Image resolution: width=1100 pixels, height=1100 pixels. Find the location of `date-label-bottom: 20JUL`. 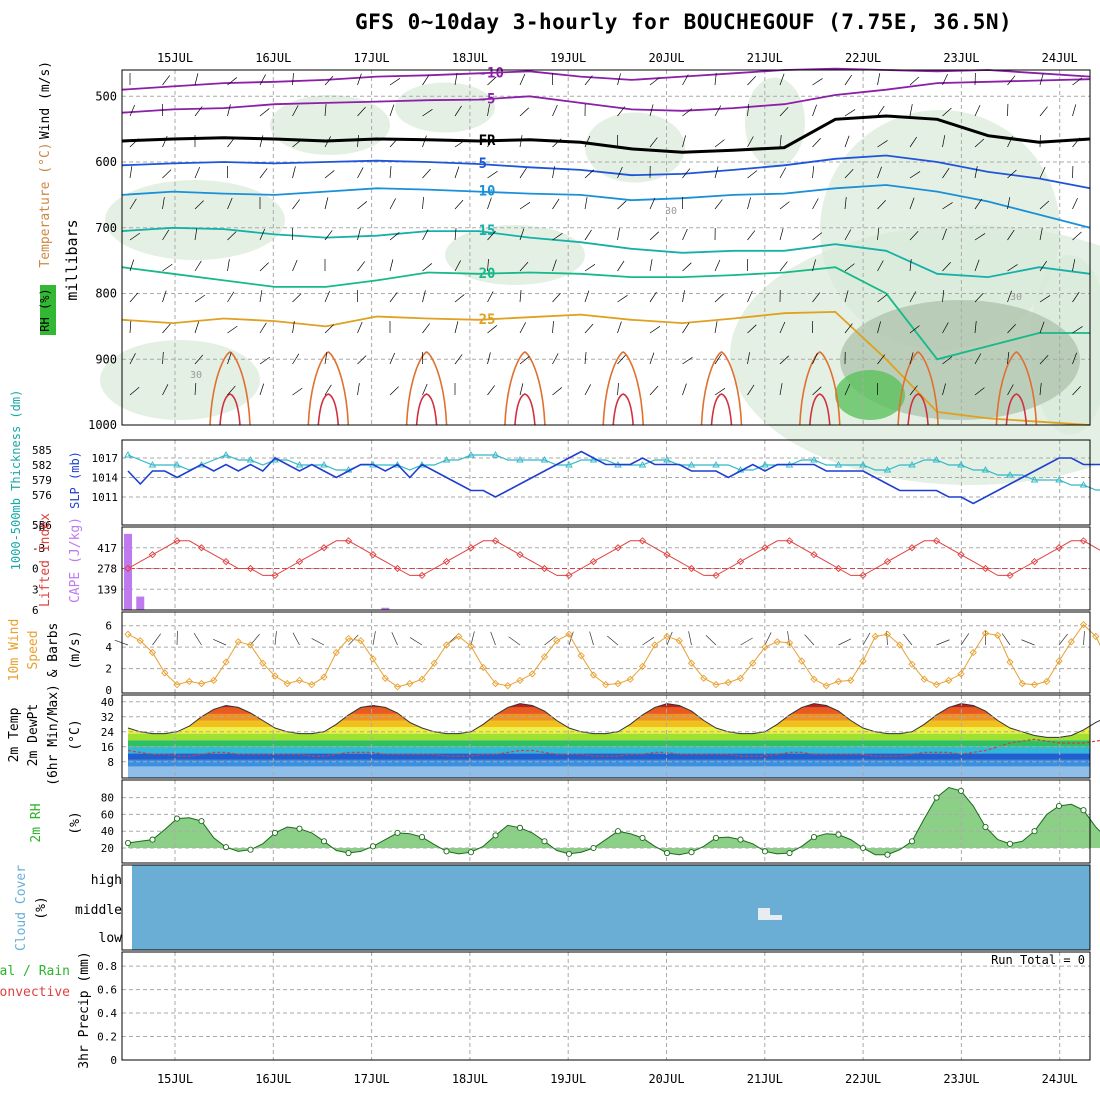

date-label-bottom: 20JUL is located at coordinates (666, 1079).